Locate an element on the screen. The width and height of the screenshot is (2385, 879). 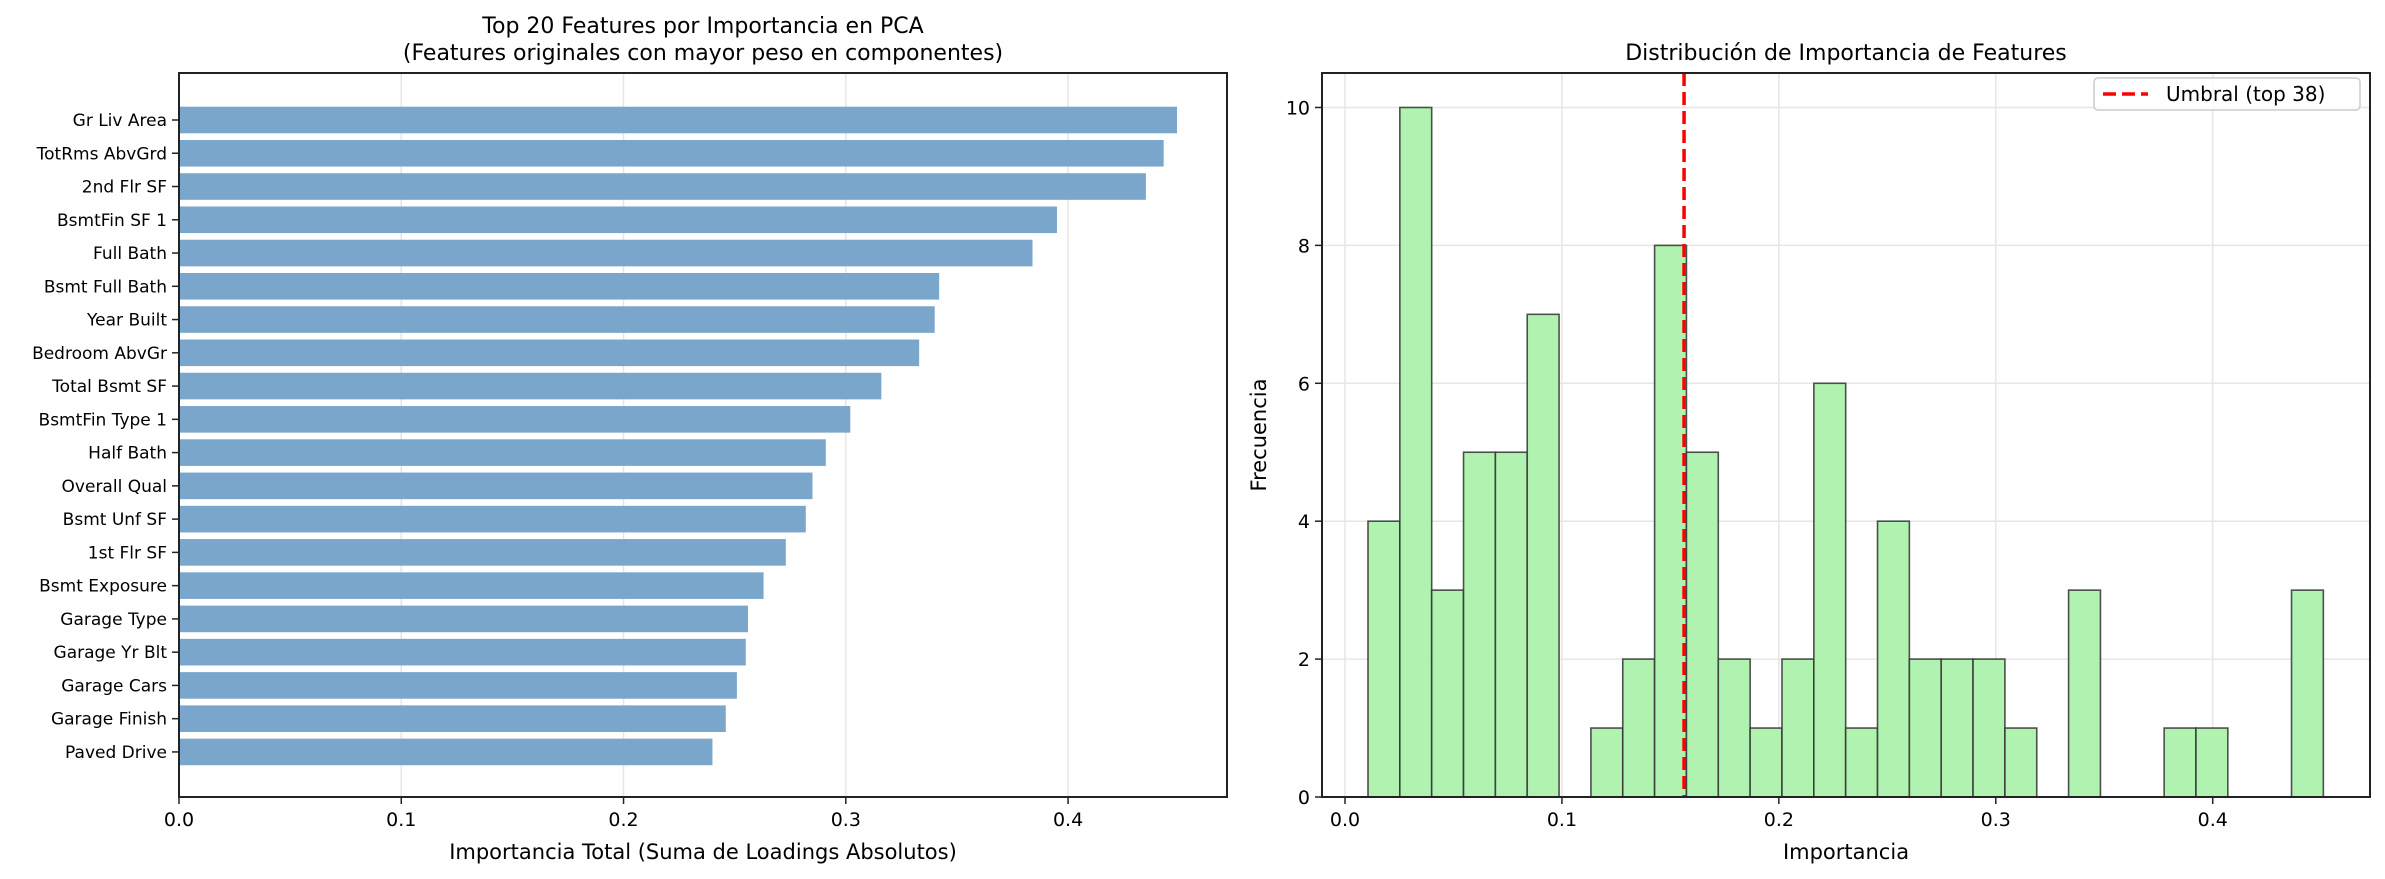
left-x-tick-label: 0.2 is located at coordinates (623, 820).